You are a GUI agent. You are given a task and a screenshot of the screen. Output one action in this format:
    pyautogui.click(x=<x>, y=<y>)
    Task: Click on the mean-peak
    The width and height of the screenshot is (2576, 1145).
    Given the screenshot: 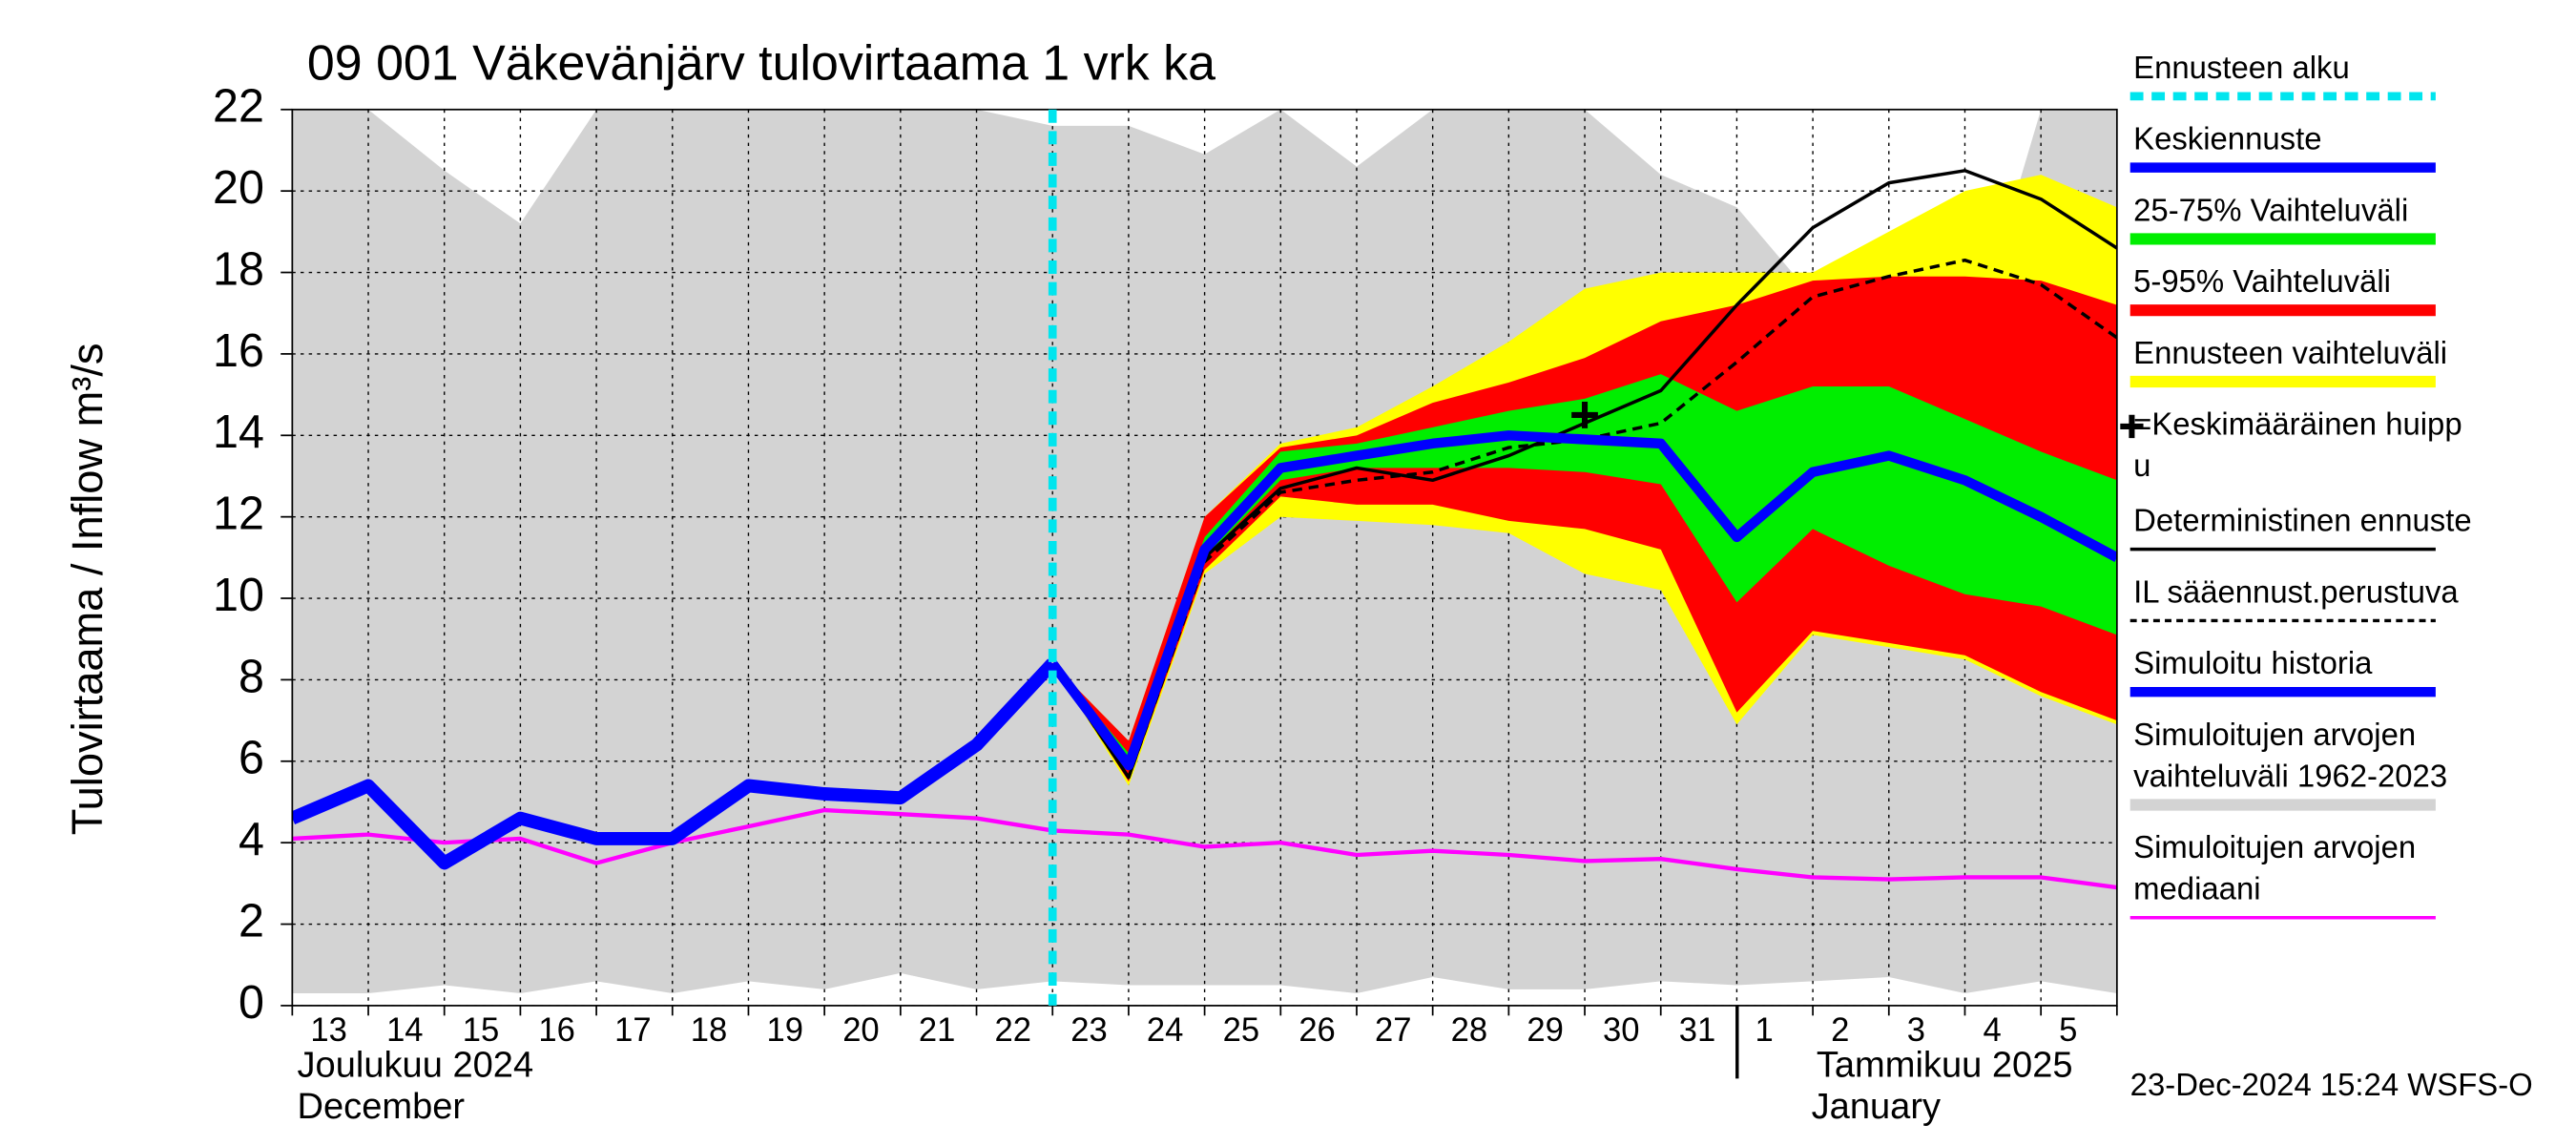 What is the action you would take?
    pyautogui.click(x=1584, y=415)
    